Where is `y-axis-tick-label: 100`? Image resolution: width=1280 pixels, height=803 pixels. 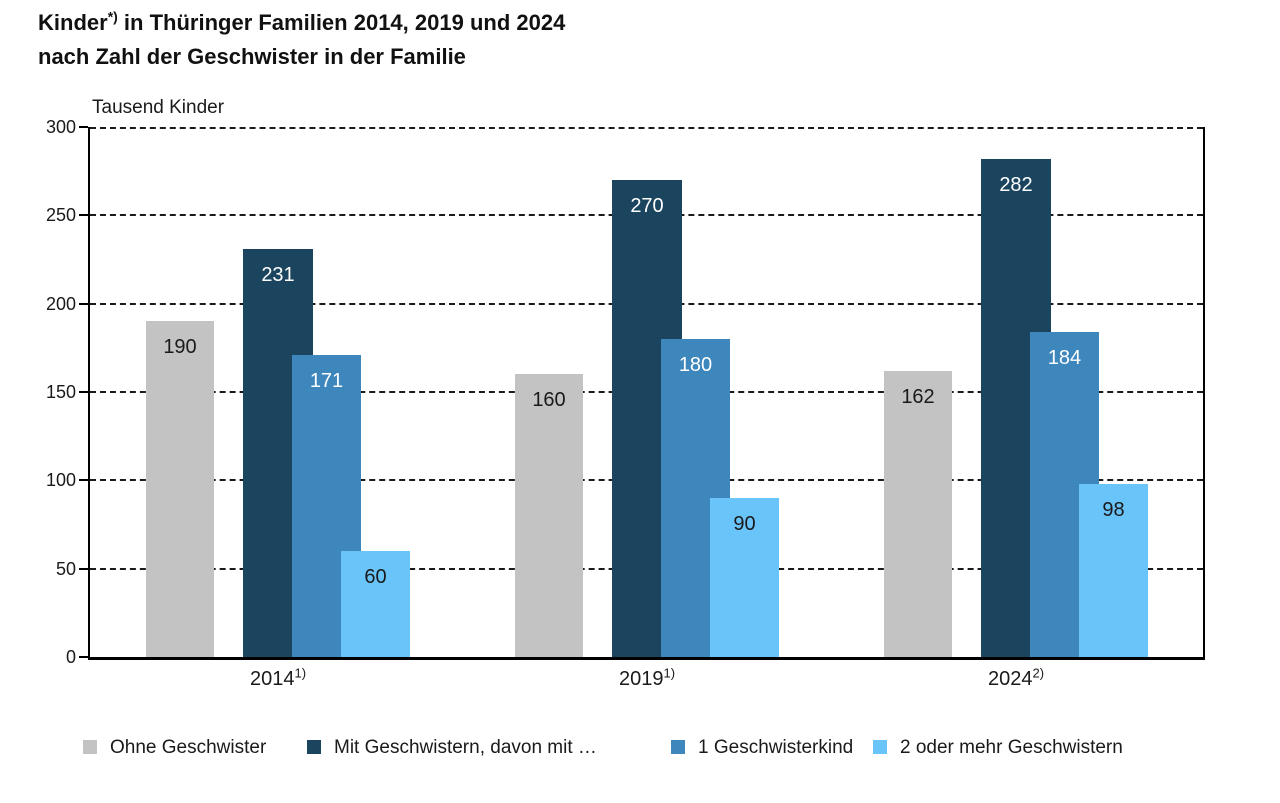 y-axis-tick-label: 100 is located at coordinates (60, 480).